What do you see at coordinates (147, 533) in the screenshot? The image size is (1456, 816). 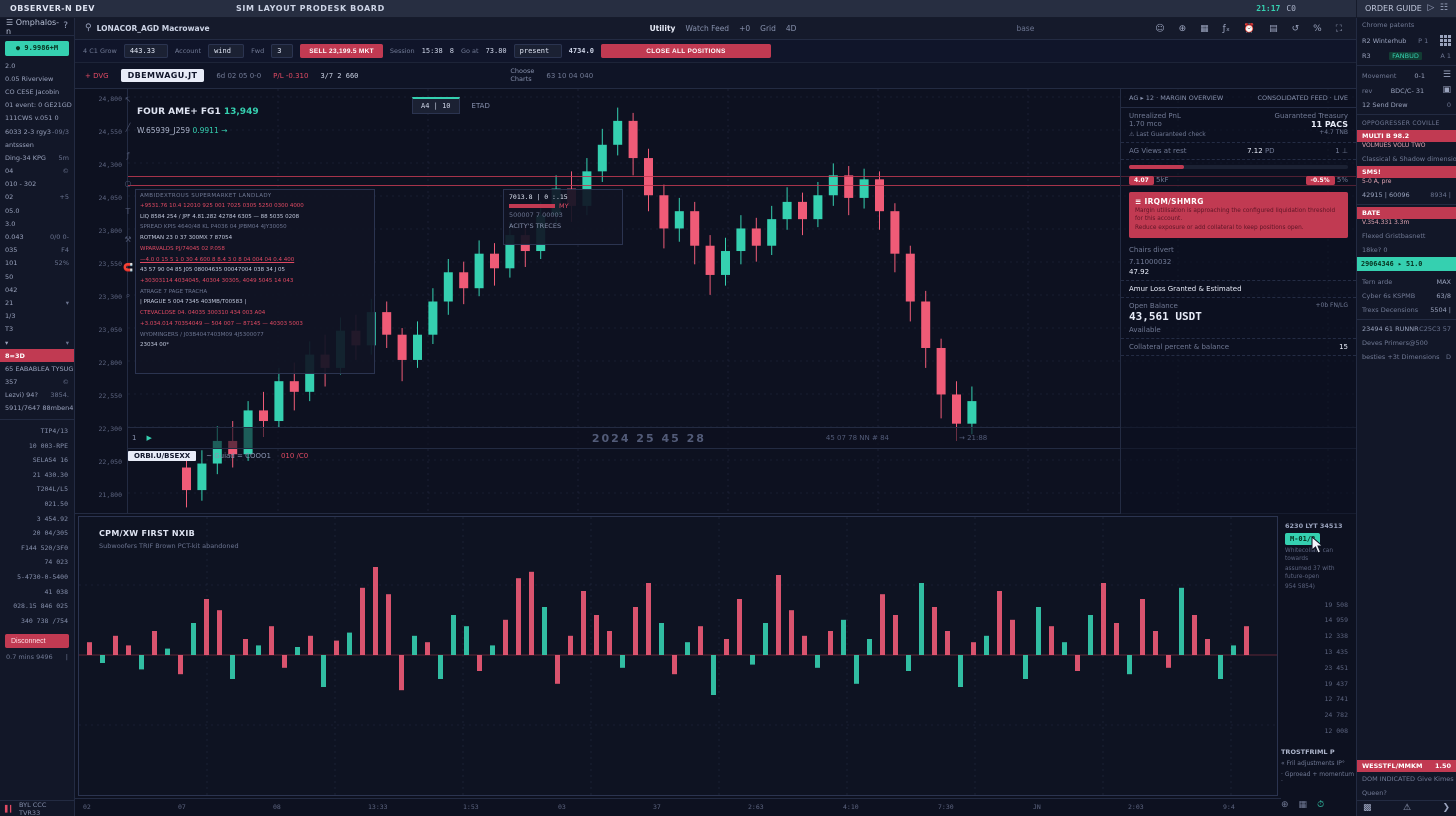 I see `delta-title: CPM/XW FIRST NXIB` at bounding box center [147, 533].